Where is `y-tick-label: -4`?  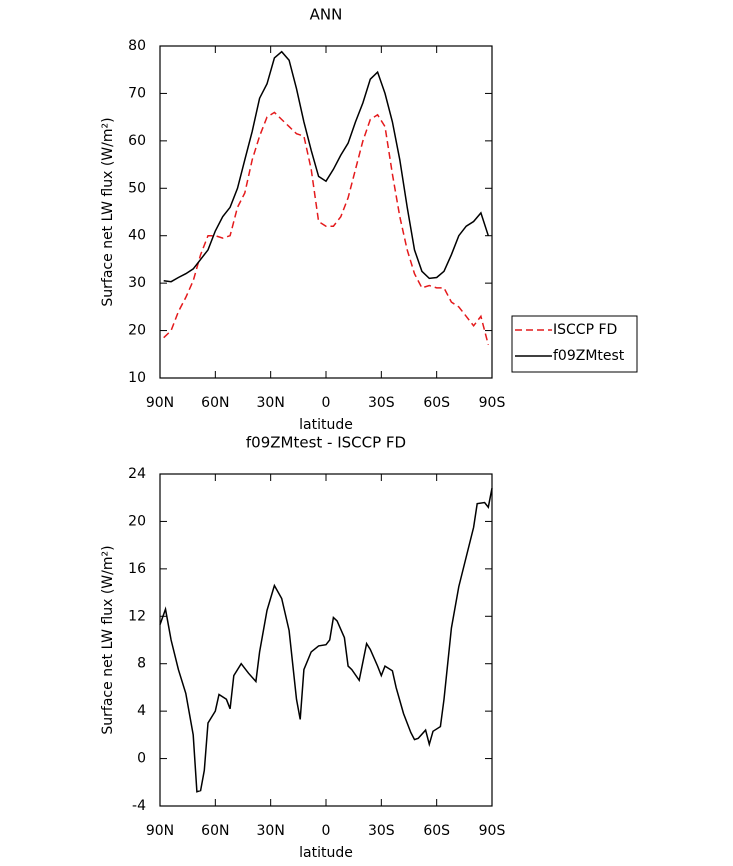 y-tick-label: -4 is located at coordinates (139, 806).